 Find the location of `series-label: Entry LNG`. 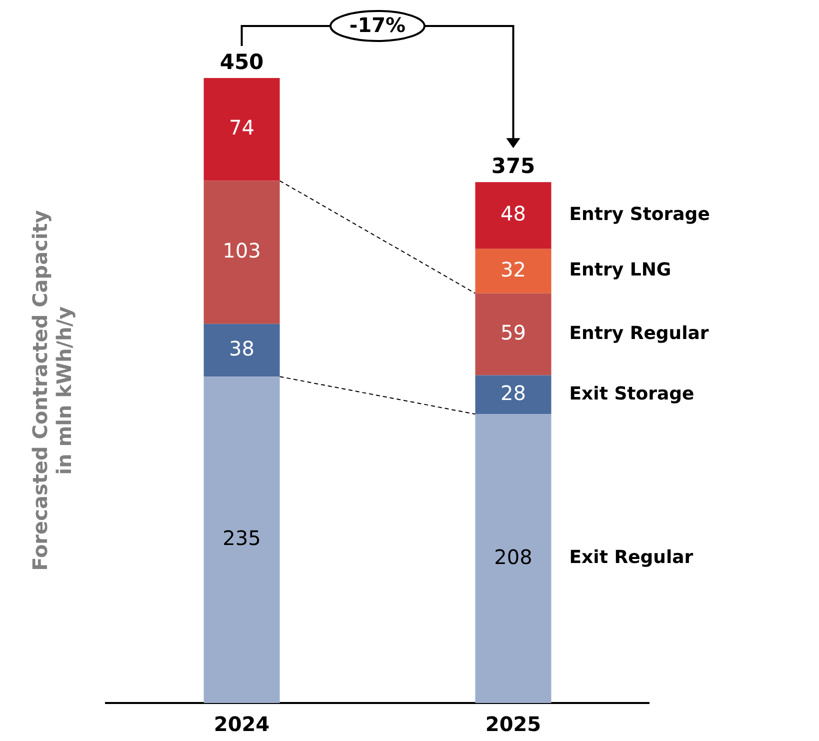

series-label: Entry LNG is located at coordinates (620, 270).